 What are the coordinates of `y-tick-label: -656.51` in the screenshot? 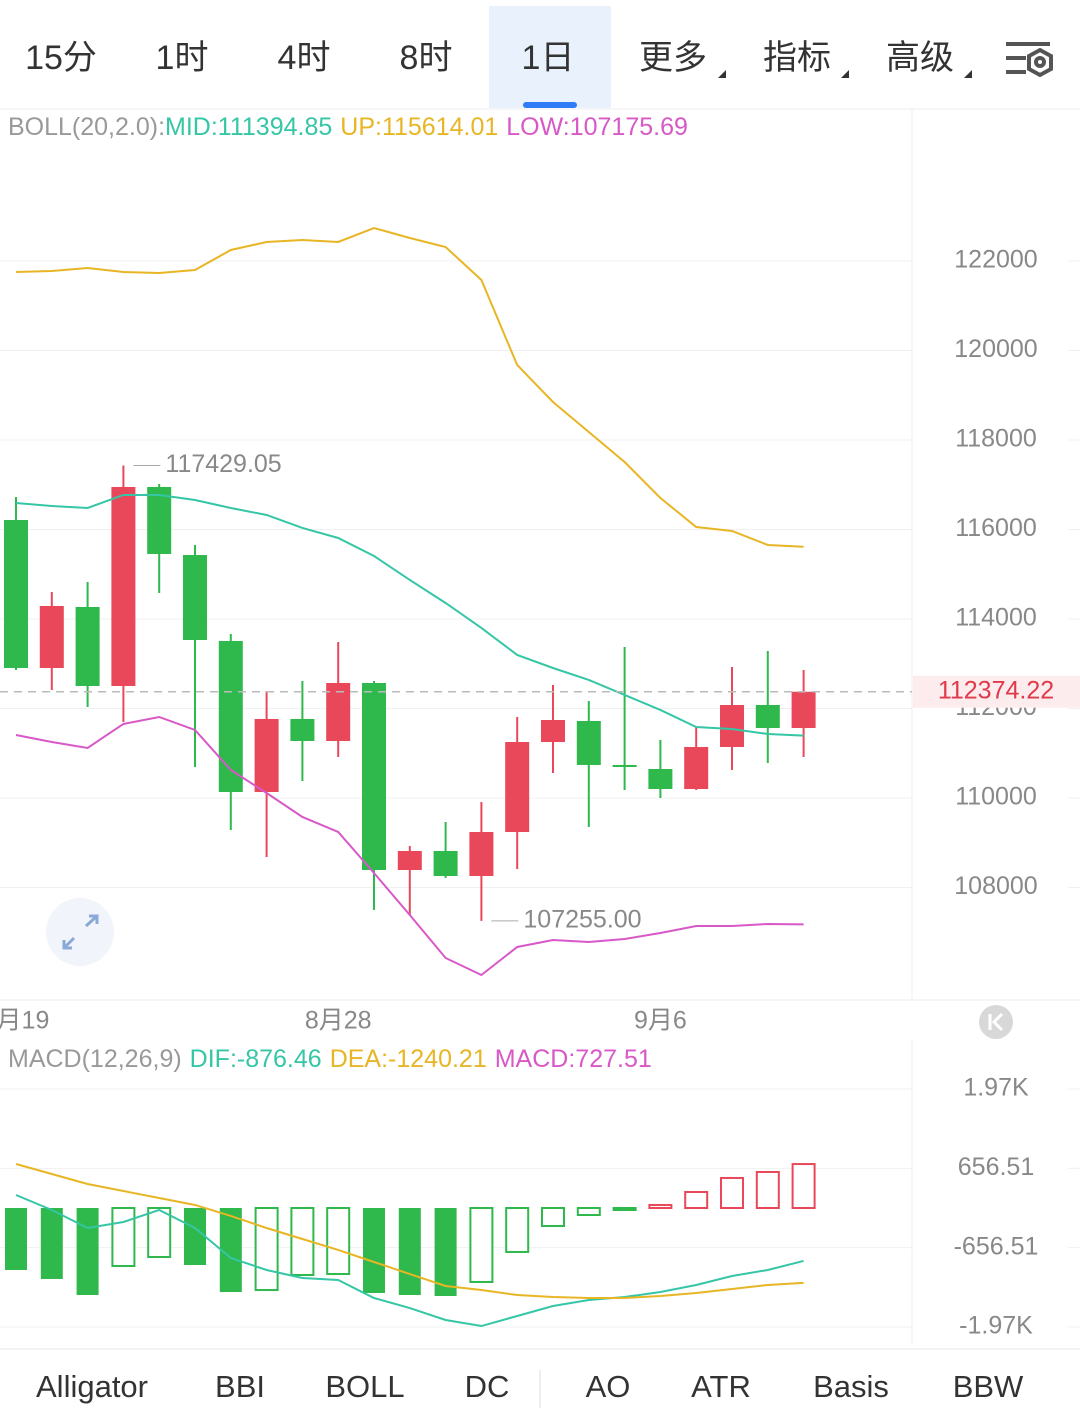 It's located at (996, 1246).